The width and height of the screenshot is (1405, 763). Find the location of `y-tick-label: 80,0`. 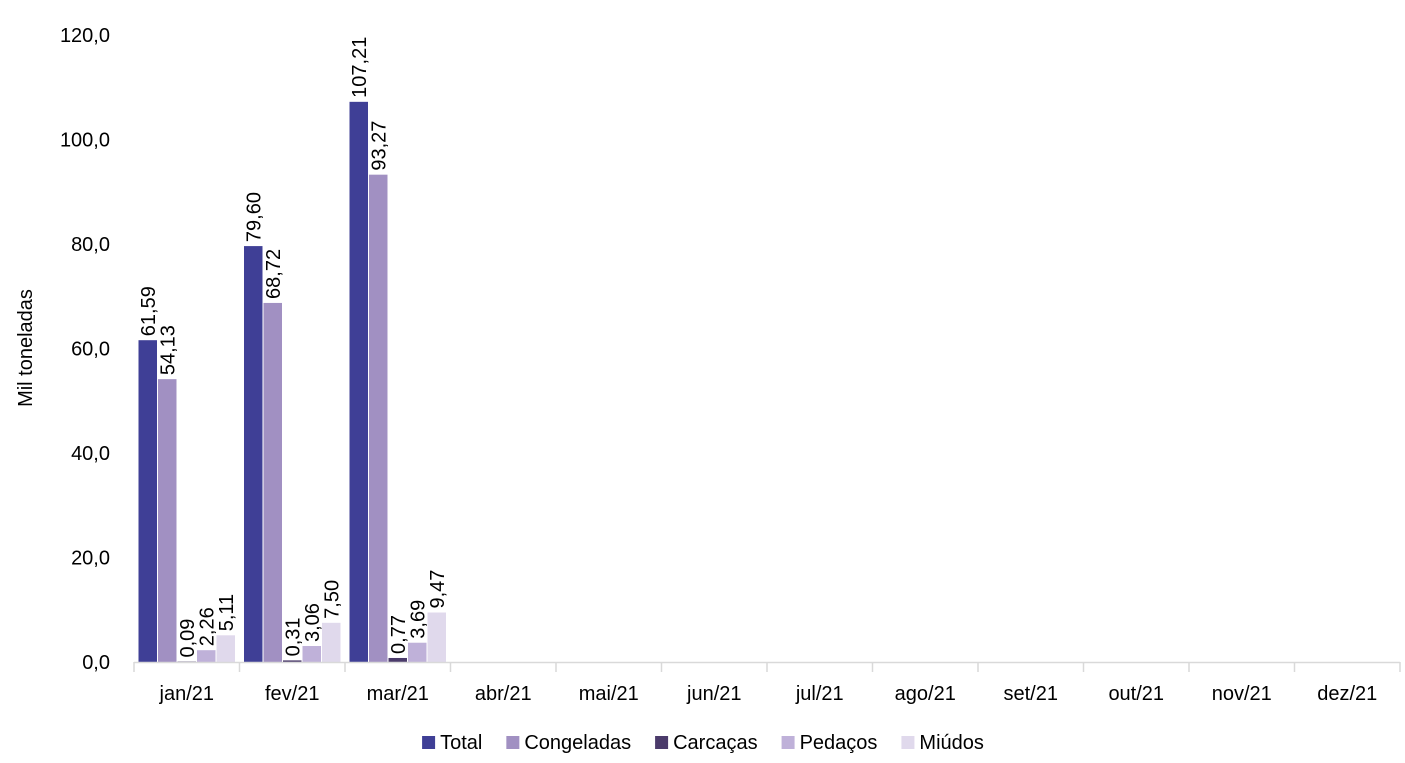

y-tick-label: 80,0 is located at coordinates (90, 245).